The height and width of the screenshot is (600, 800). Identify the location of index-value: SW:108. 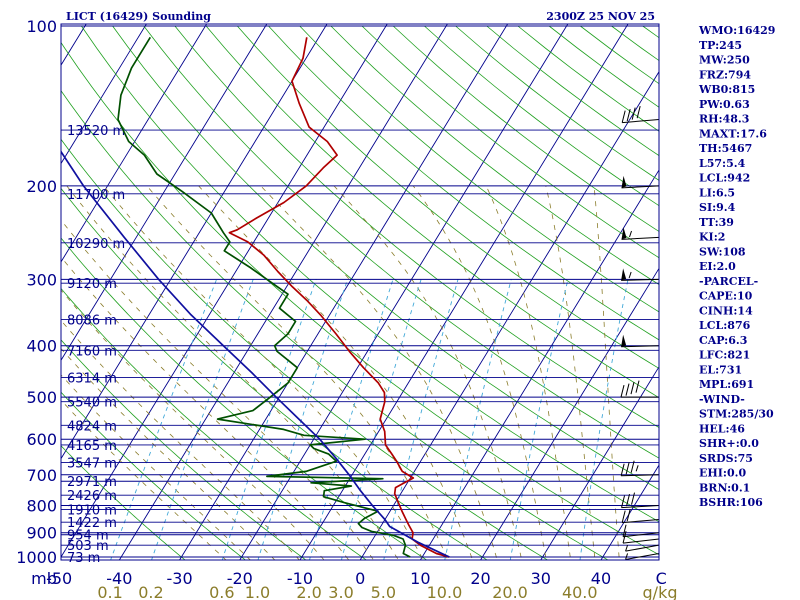
(722, 251).